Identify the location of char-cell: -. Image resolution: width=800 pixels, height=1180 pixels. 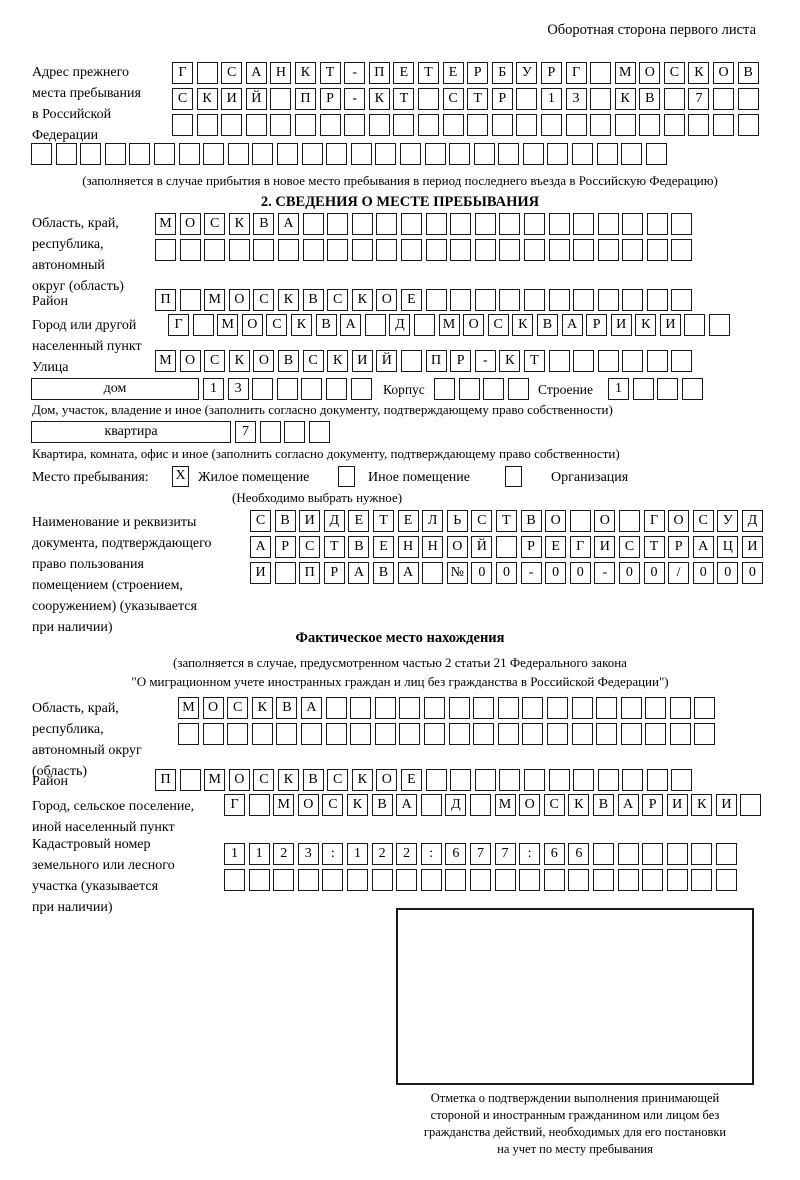
(605, 573).